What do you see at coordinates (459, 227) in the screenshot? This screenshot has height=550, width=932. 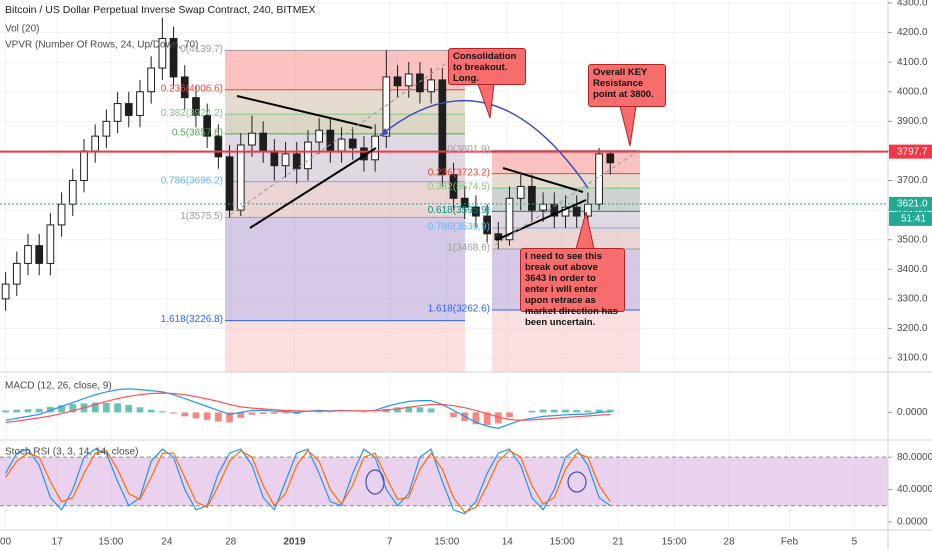 I see `fib-label: 0.786(3539.9)` at bounding box center [459, 227].